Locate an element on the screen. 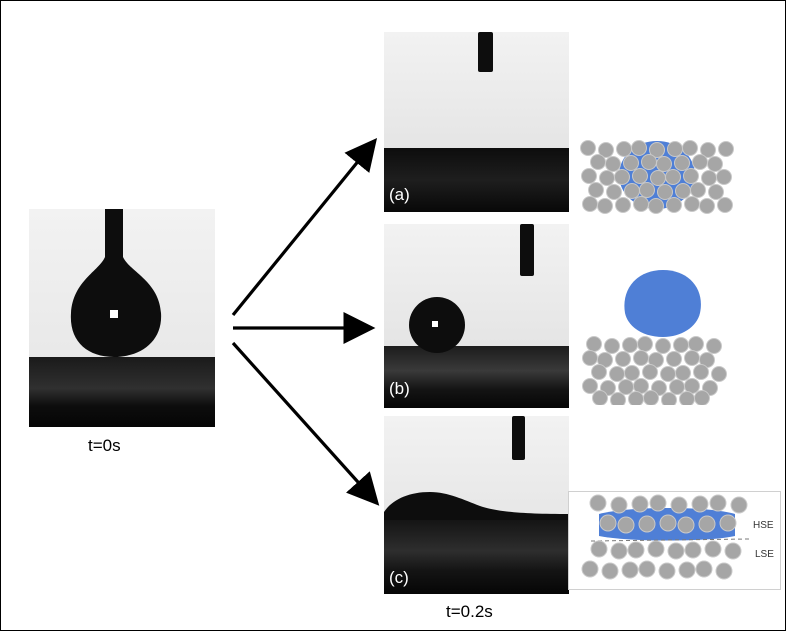 Image resolution: width=787 pixels, height=631 pixels. droplet-b-image is located at coordinates (476, 316).